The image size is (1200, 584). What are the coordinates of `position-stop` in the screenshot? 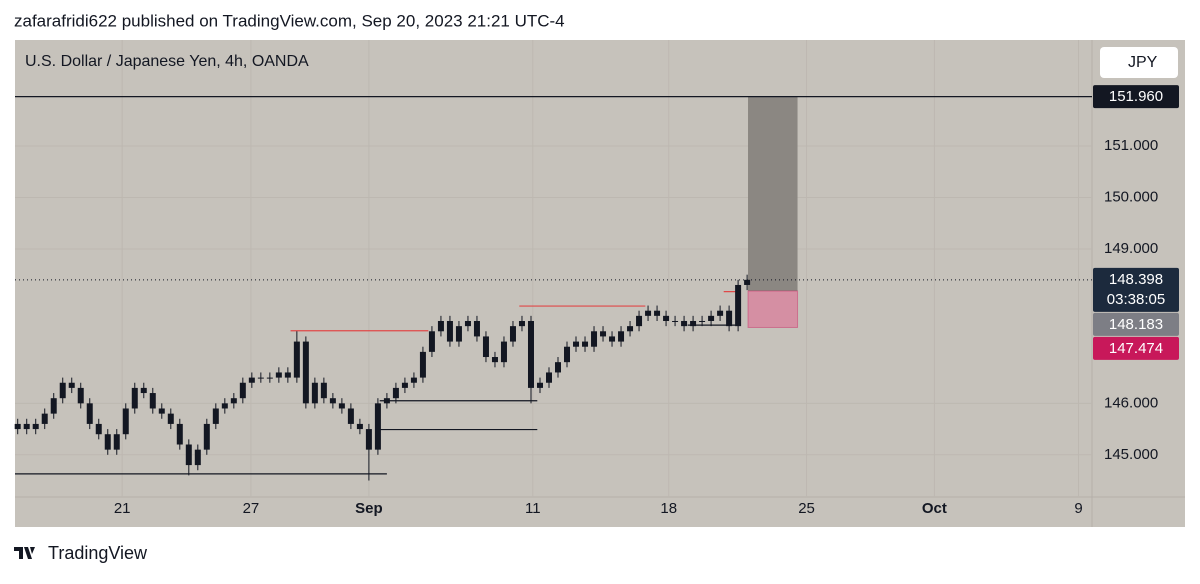 It's located at (773, 309).